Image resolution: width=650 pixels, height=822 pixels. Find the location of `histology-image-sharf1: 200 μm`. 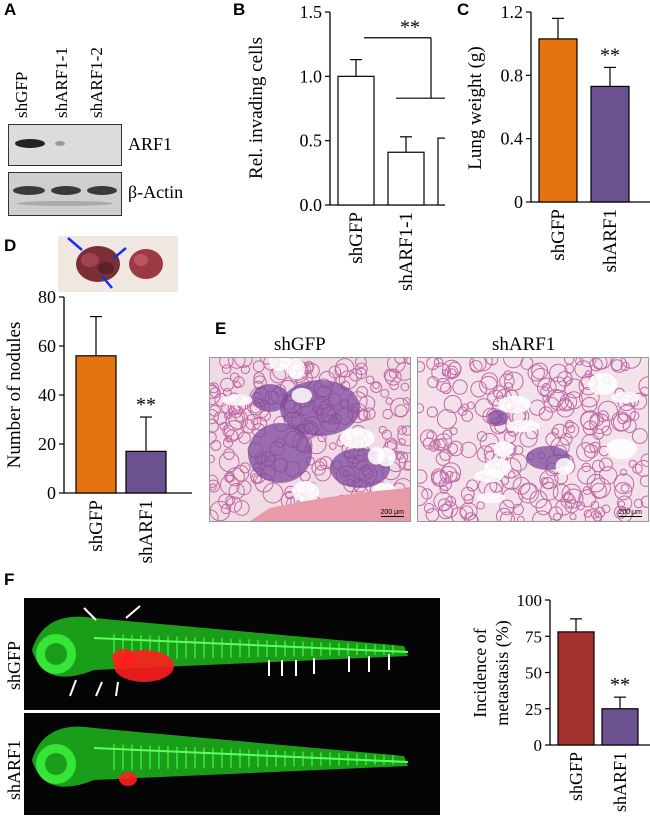

histology-image-sharf1: 200 μm is located at coordinates (533, 439).